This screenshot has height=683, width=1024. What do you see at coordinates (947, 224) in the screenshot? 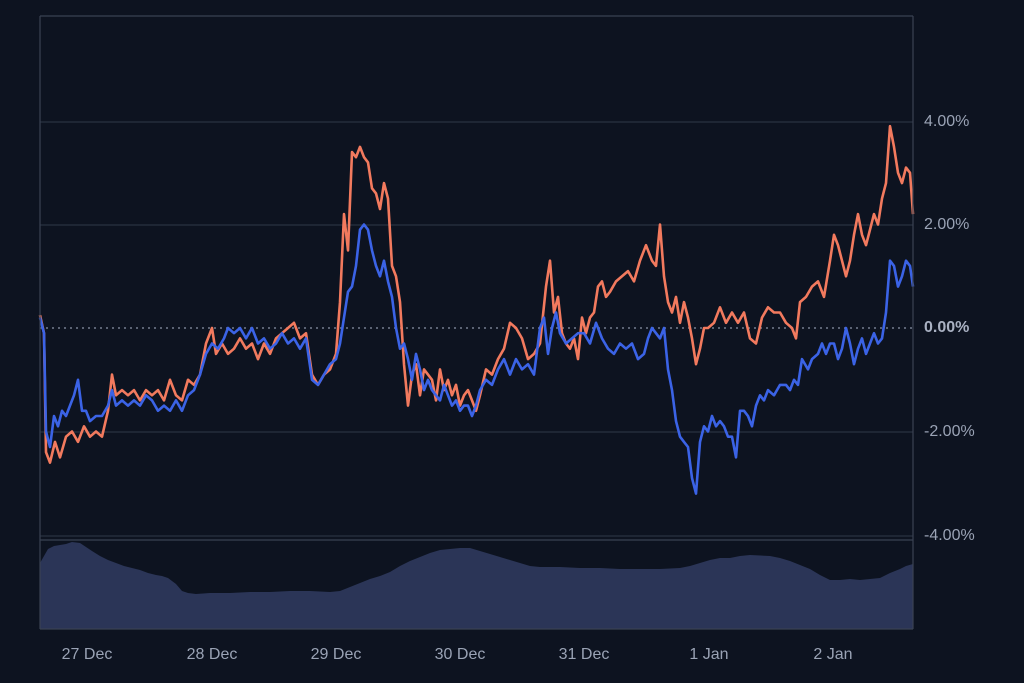
I see `y-tick-label: 2.00%` at bounding box center [947, 224].